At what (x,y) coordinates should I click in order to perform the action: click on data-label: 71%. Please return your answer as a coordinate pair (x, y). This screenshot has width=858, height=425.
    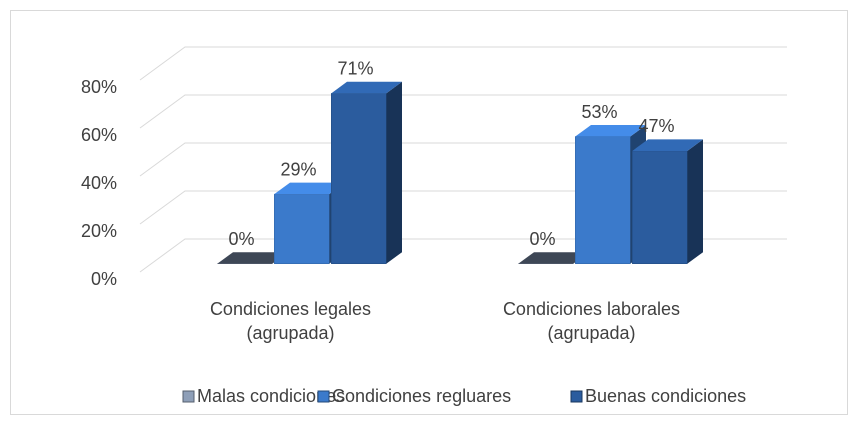
    Looking at the image, I should click on (355, 69).